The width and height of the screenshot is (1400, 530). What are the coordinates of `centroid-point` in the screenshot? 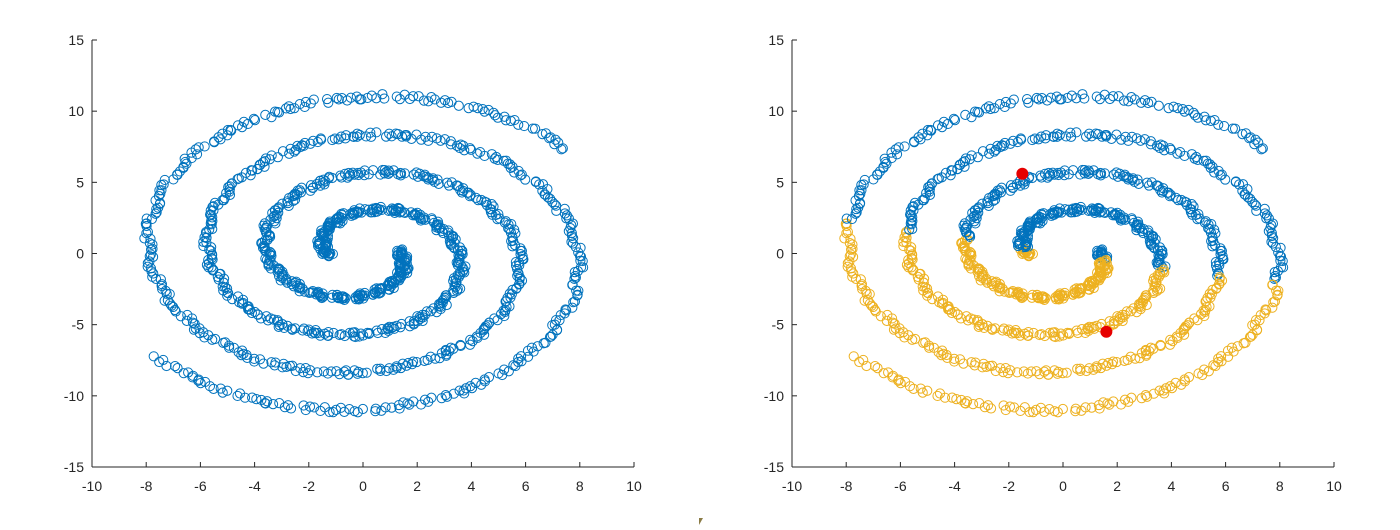 It's located at (1106, 331).